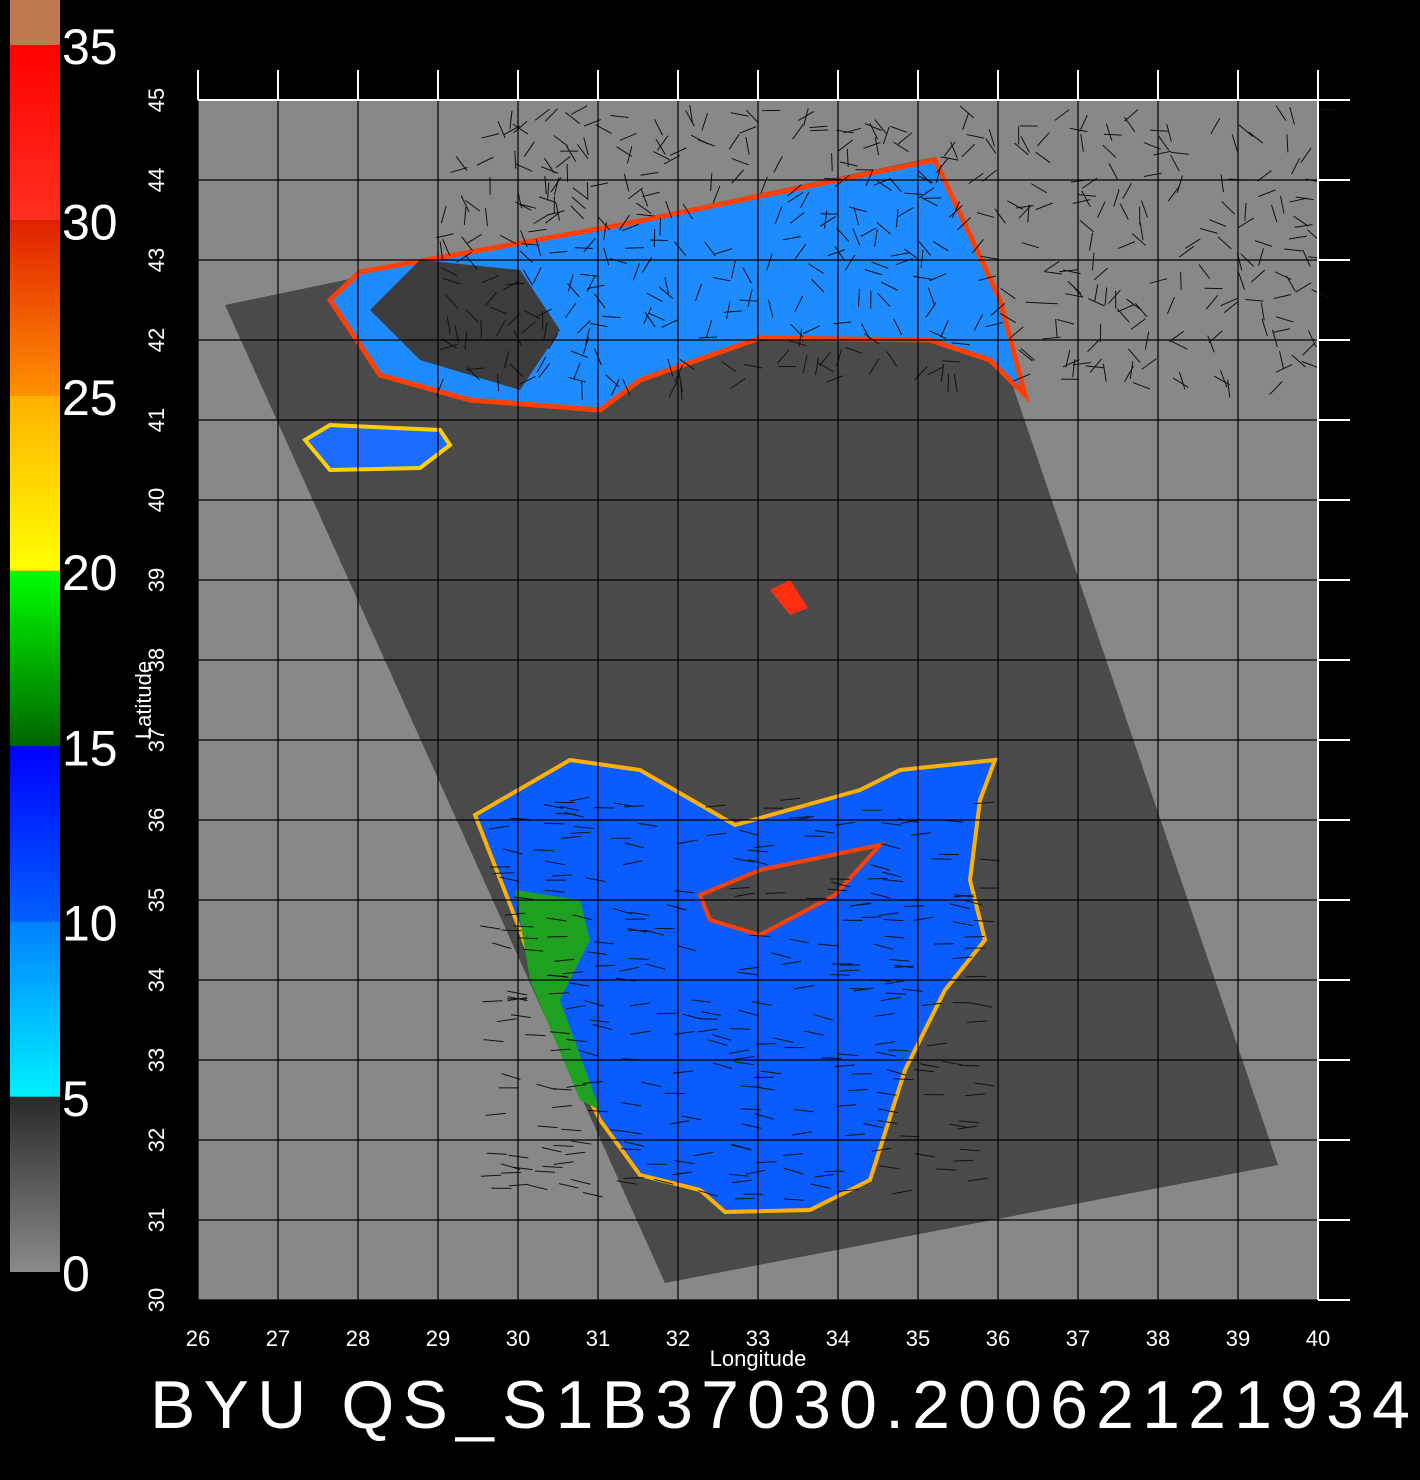 The width and height of the screenshot is (1420, 1480). I want to click on sea-of-marmara, so click(377, 447).